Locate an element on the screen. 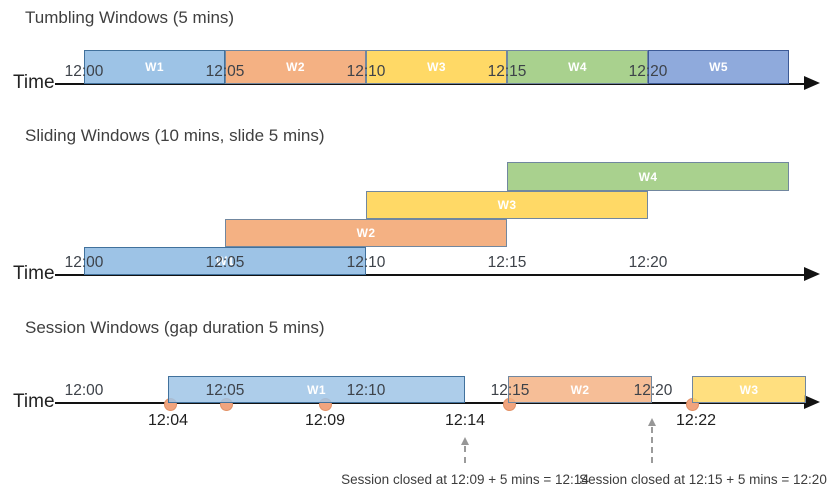  event-time-label: 12:04 is located at coordinates (168, 420).